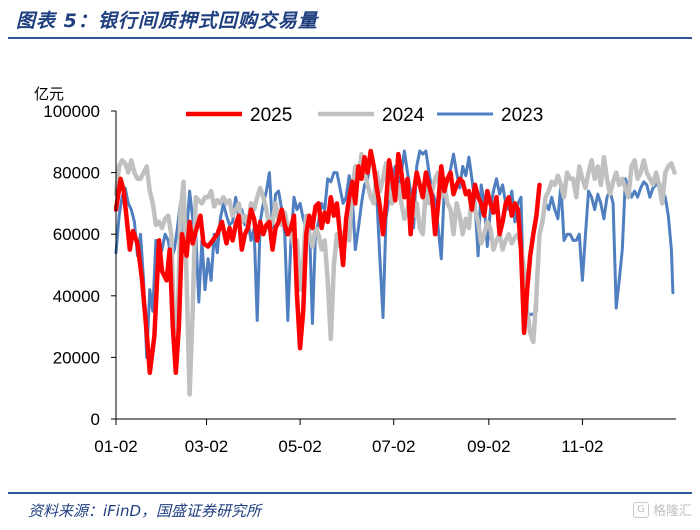  What do you see at coordinates (364, 115) in the screenshot?
I see `legend: 2025 2024 2023` at bounding box center [364, 115].